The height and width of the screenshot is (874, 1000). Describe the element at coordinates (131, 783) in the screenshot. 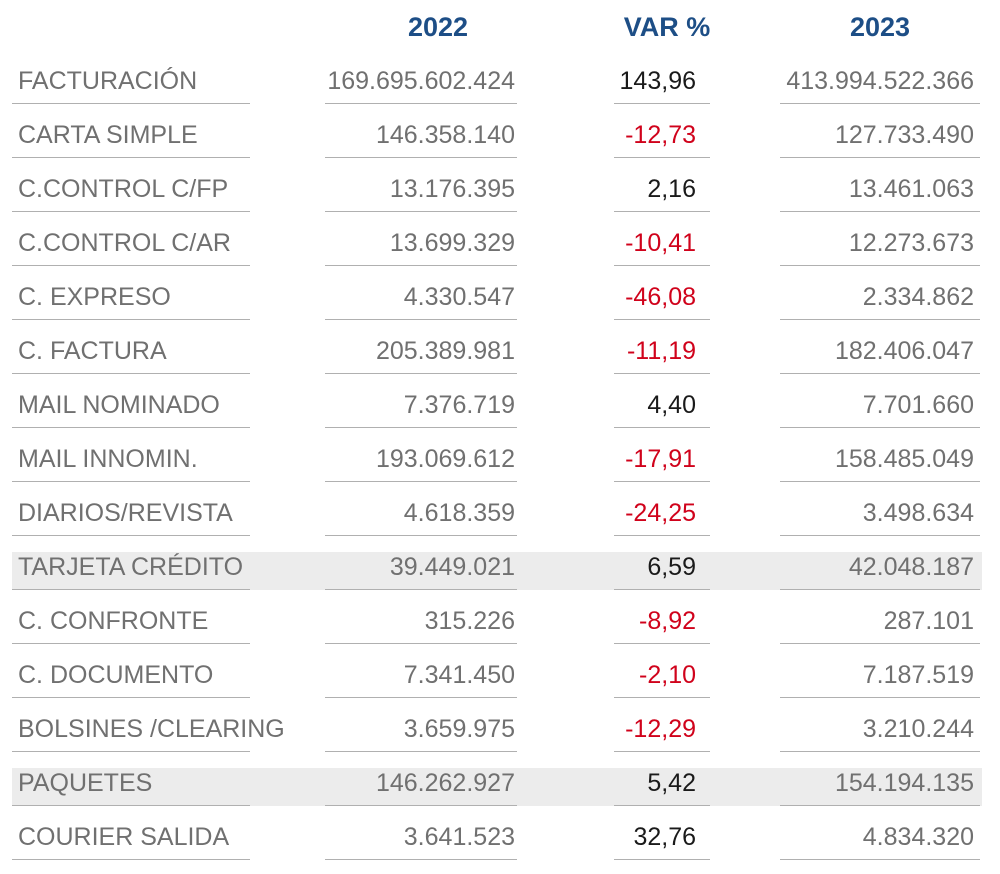

I see `row-label: PAQUETES` at that location.